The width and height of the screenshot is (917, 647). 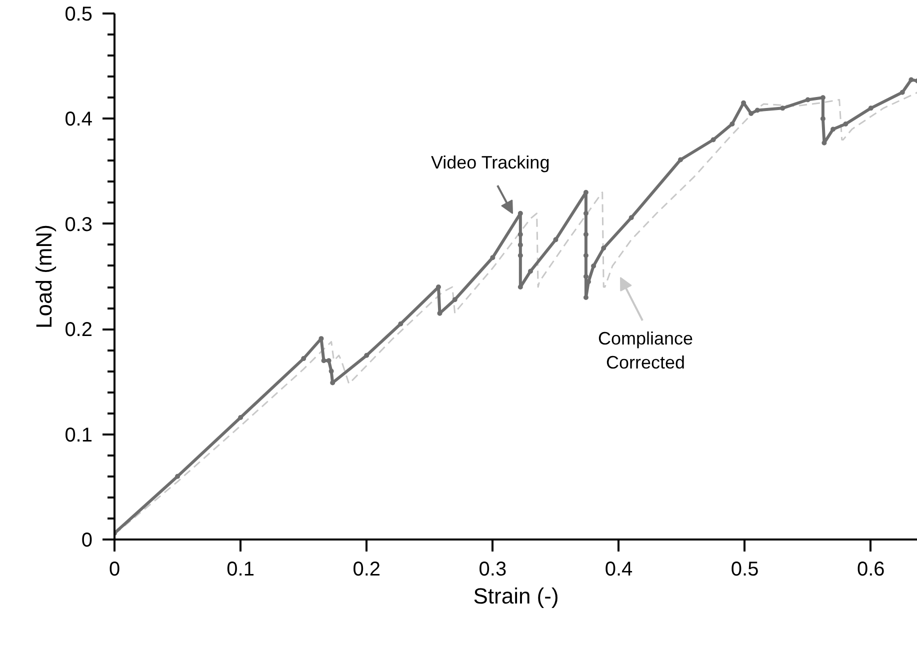 What do you see at coordinates (78, 15) in the screenshot?
I see `y-tick-label: 0.5` at bounding box center [78, 15].